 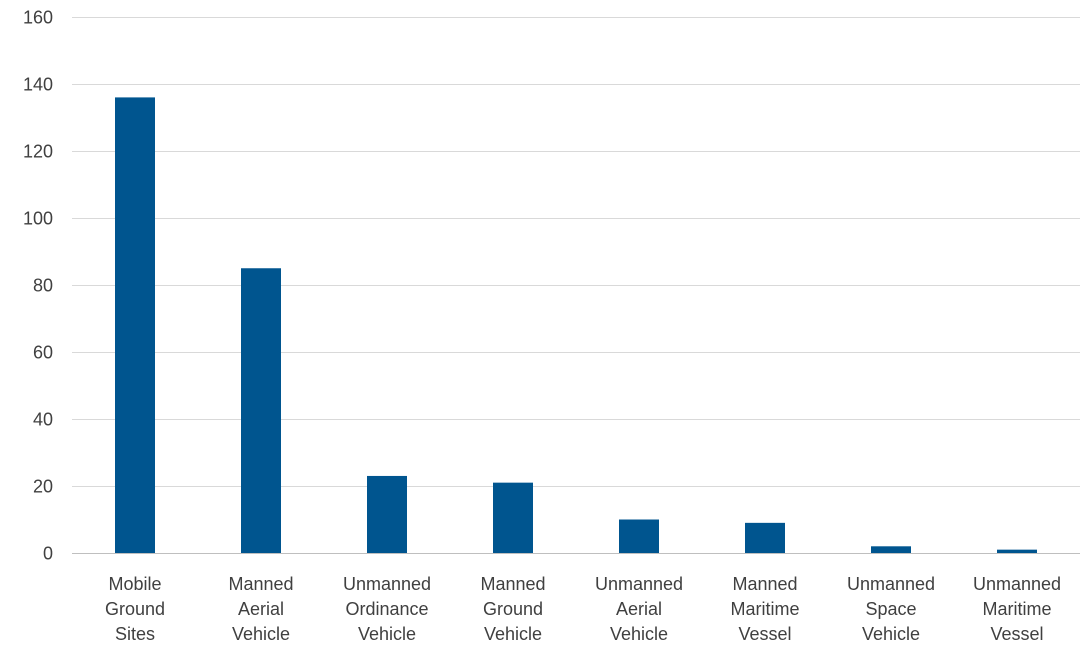 I want to click on y-axis-ticks: 0 20 40 60 80 100 120 140 160, so click(x=38, y=286).